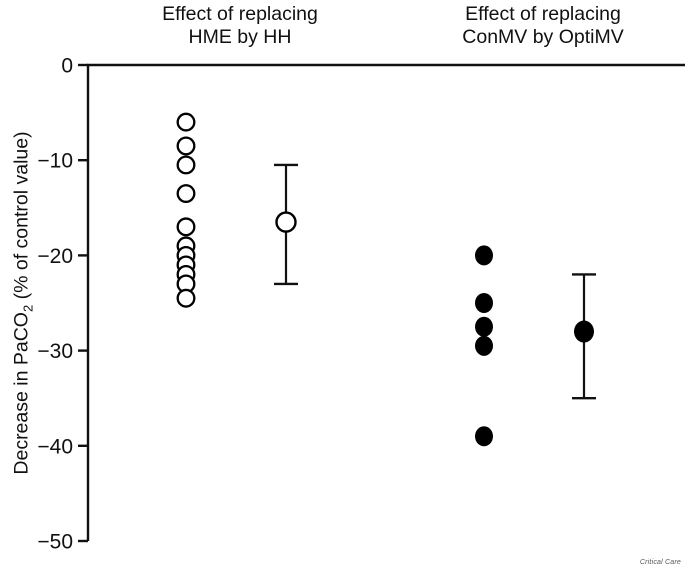  Describe the element at coordinates (67, 66) in the screenshot. I see `y-tick-label: 0` at that location.